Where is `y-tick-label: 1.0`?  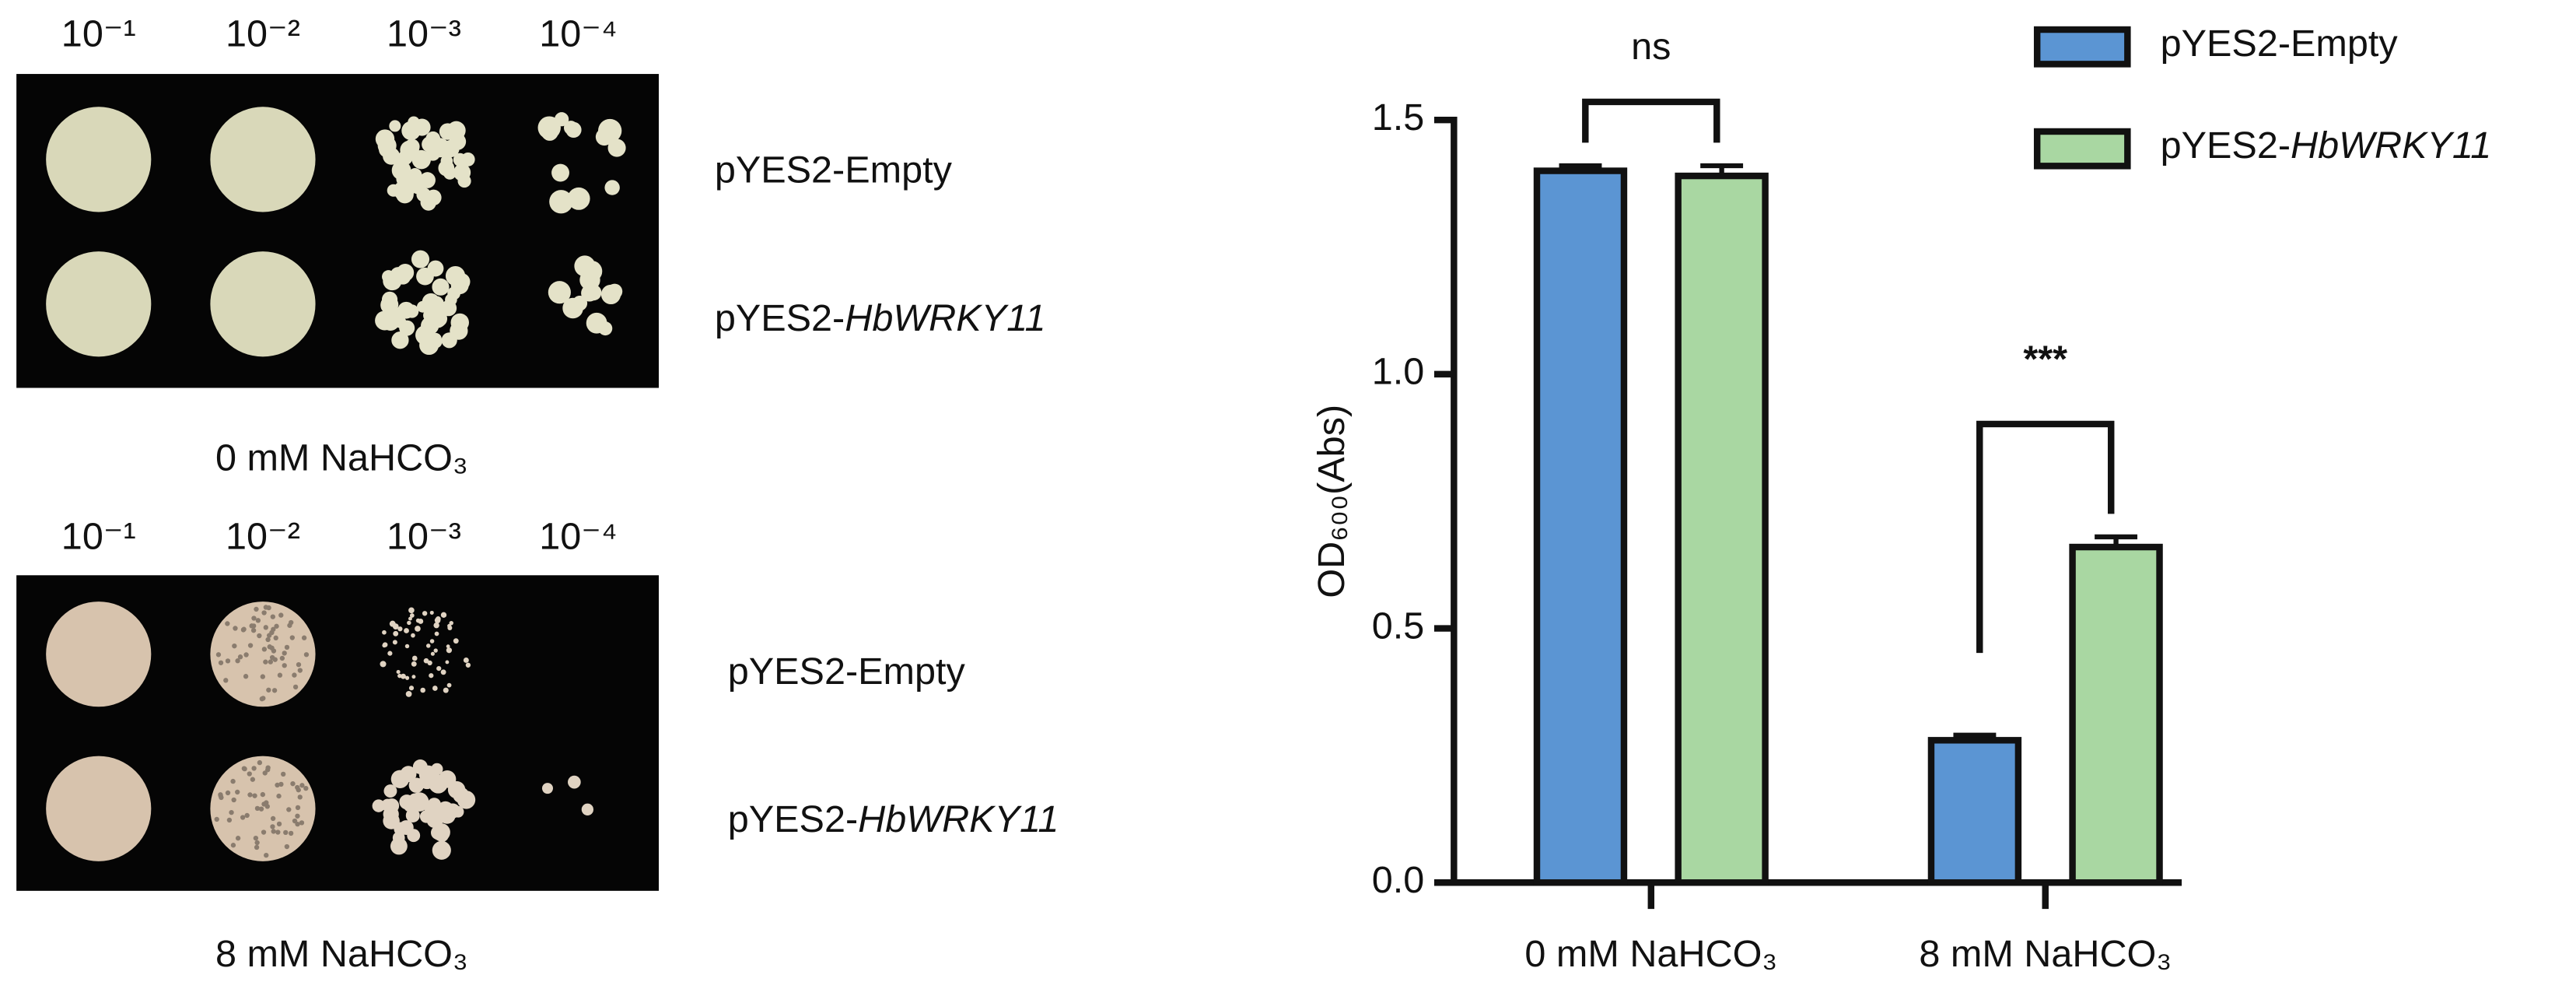 y-tick-label: 1.0 is located at coordinates (1398, 372).